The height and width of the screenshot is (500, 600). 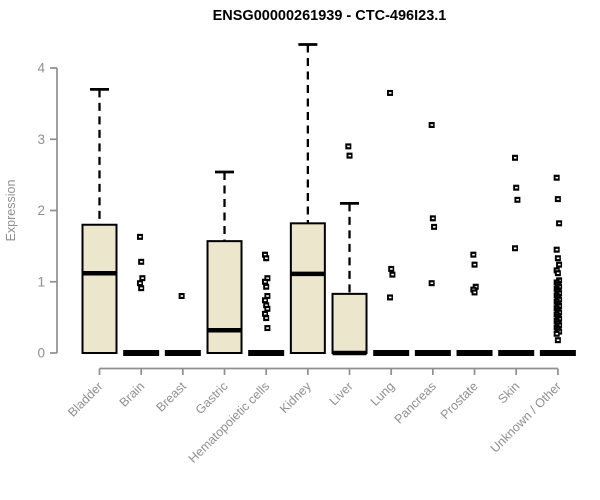 What do you see at coordinates (212, 398) in the screenshot?
I see `x-category-label: Gastric` at bounding box center [212, 398].